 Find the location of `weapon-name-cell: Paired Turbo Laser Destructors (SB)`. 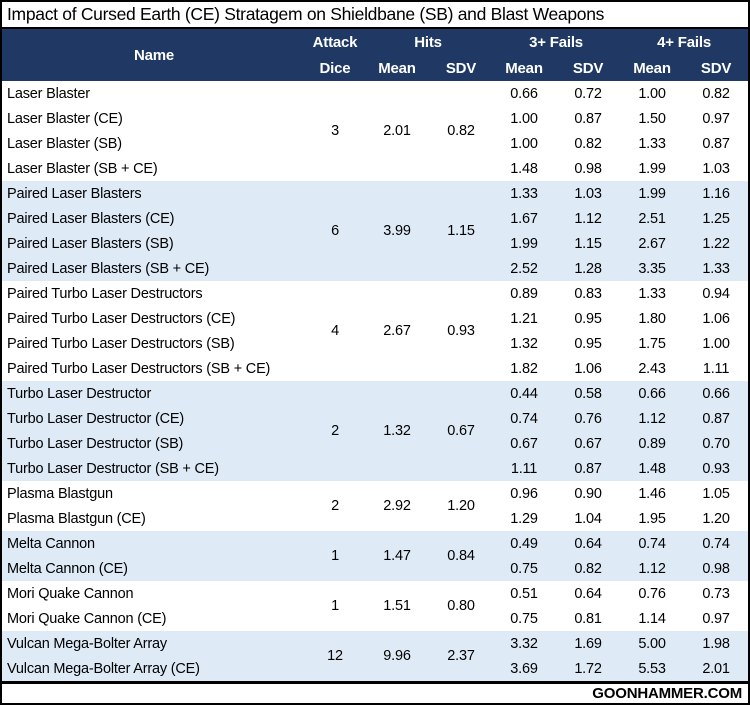

weapon-name-cell: Paired Turbo Laser Destructors (SB) is located at coordinates (154, 343).